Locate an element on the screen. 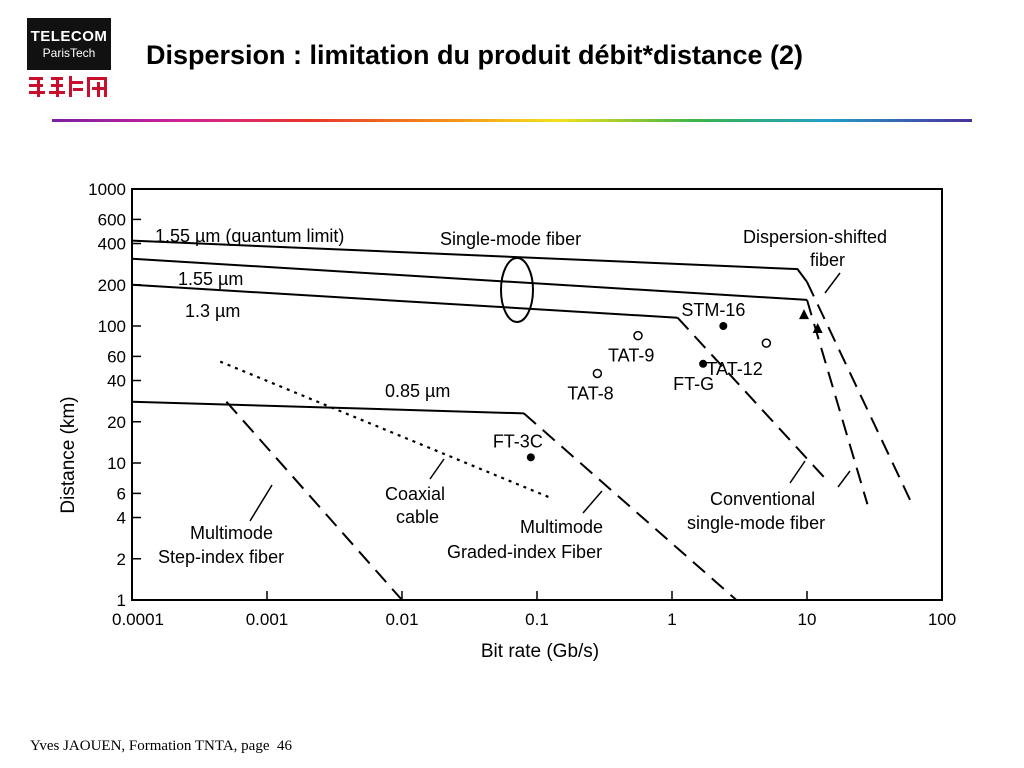 Image resolution: width=1024 pixels, height=768 pixels. annotation-graded-line-1: Multimode is located at coordinates (561, 527).